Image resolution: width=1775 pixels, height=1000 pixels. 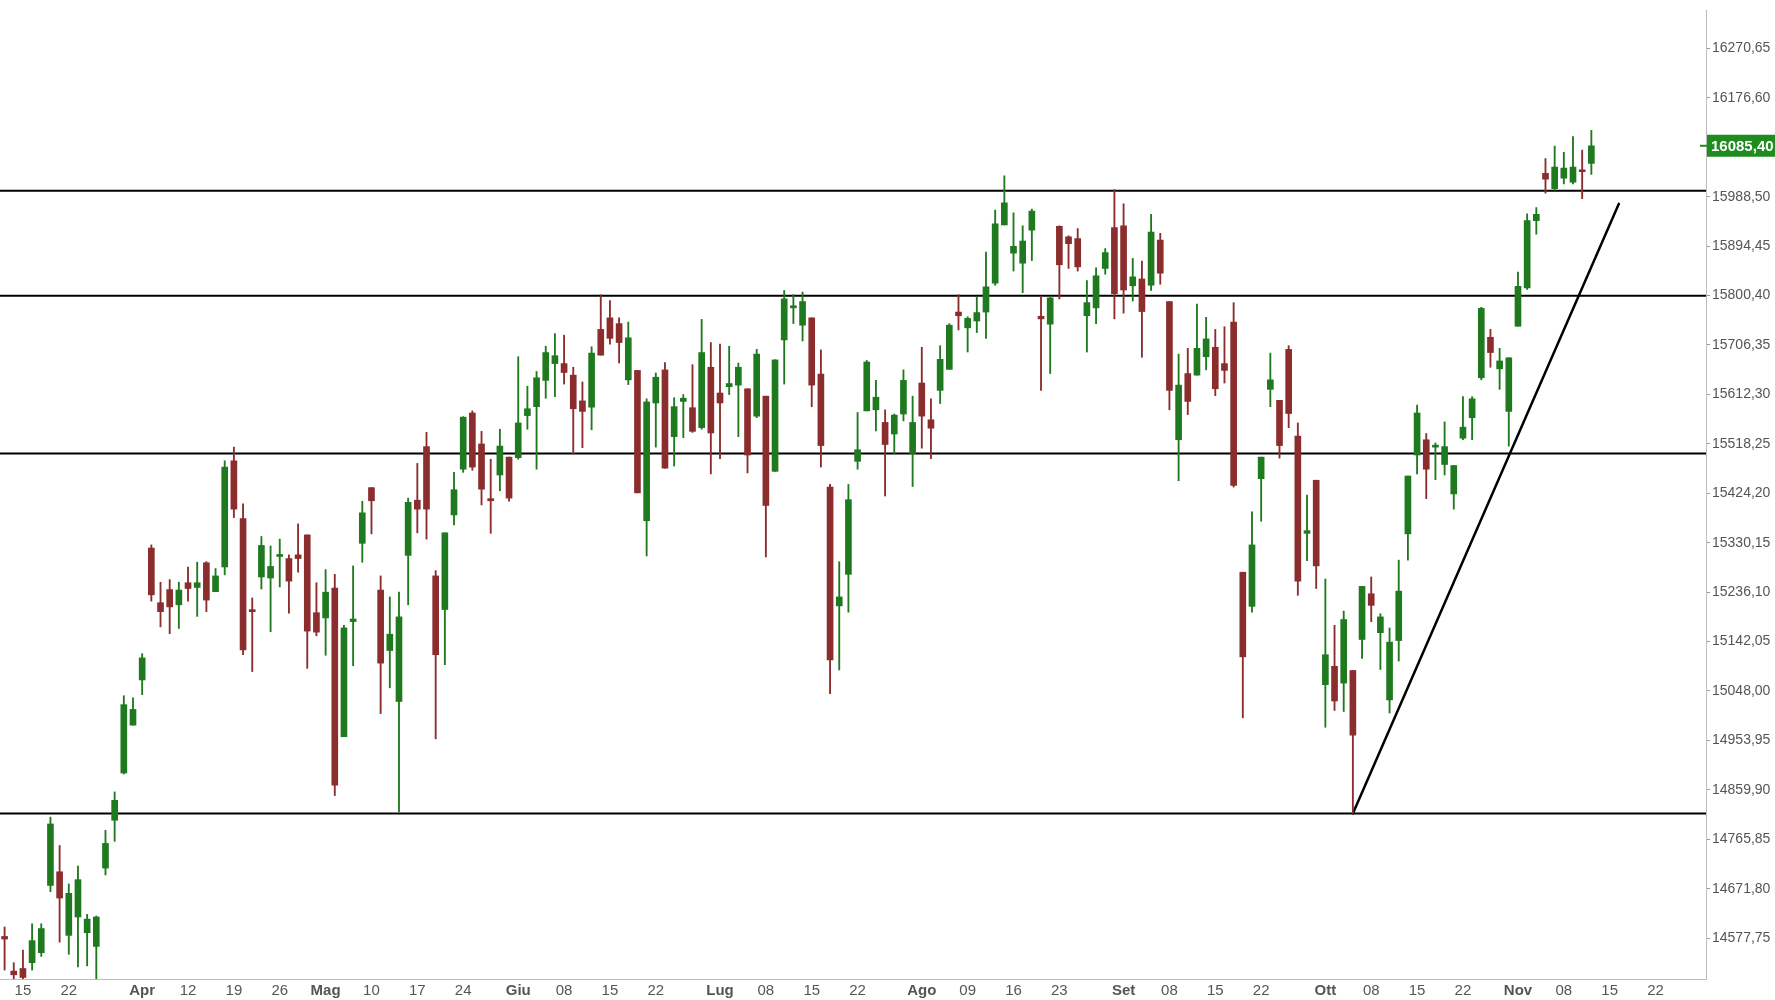 What do you see at coordinates (720, 990) in the screenshot?
I see `x-tick-label: Lug` at bounding box center [720, 990].